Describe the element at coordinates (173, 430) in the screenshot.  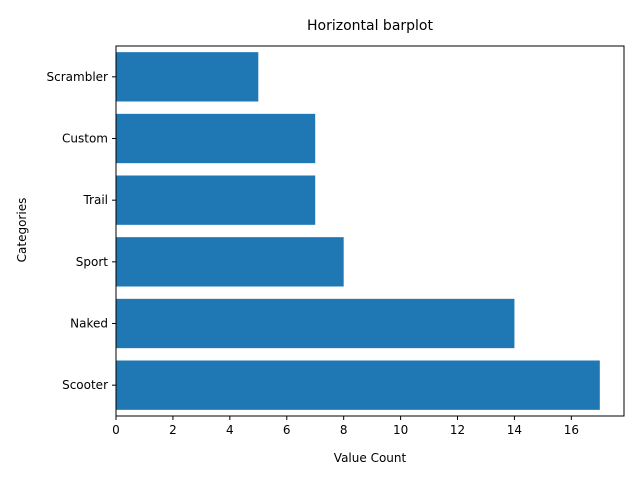
I see `x-tick-label: 2` at that location.